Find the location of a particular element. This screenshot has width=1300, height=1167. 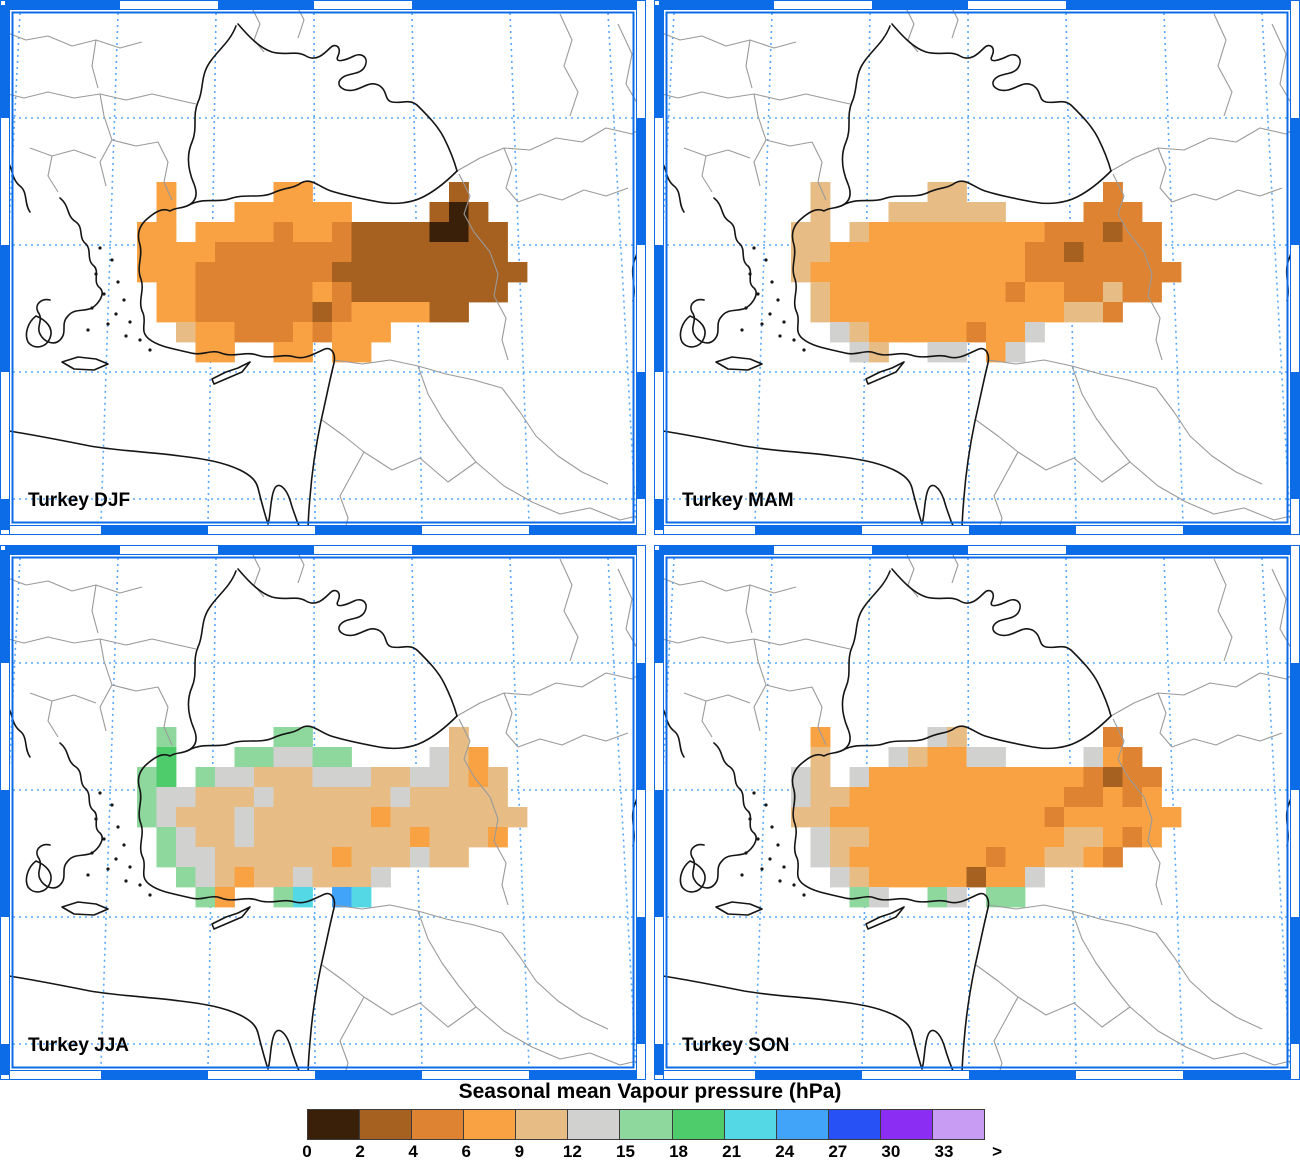

colorbar-tick-label: 33 is located at coordinates (944, 1151).